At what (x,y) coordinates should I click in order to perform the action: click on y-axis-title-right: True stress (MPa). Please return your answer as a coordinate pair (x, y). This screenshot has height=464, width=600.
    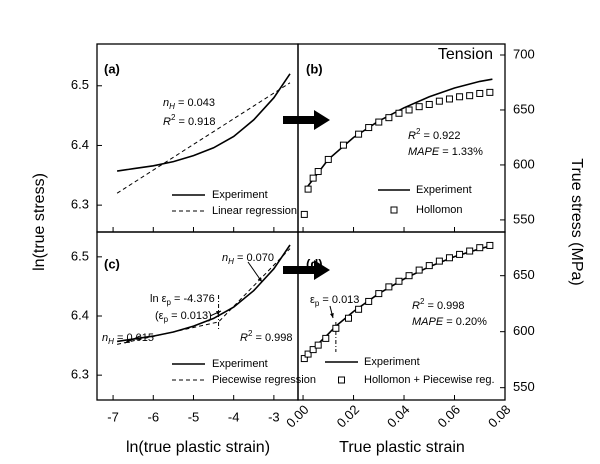
    Looking at the image, I should click on (576, 221).